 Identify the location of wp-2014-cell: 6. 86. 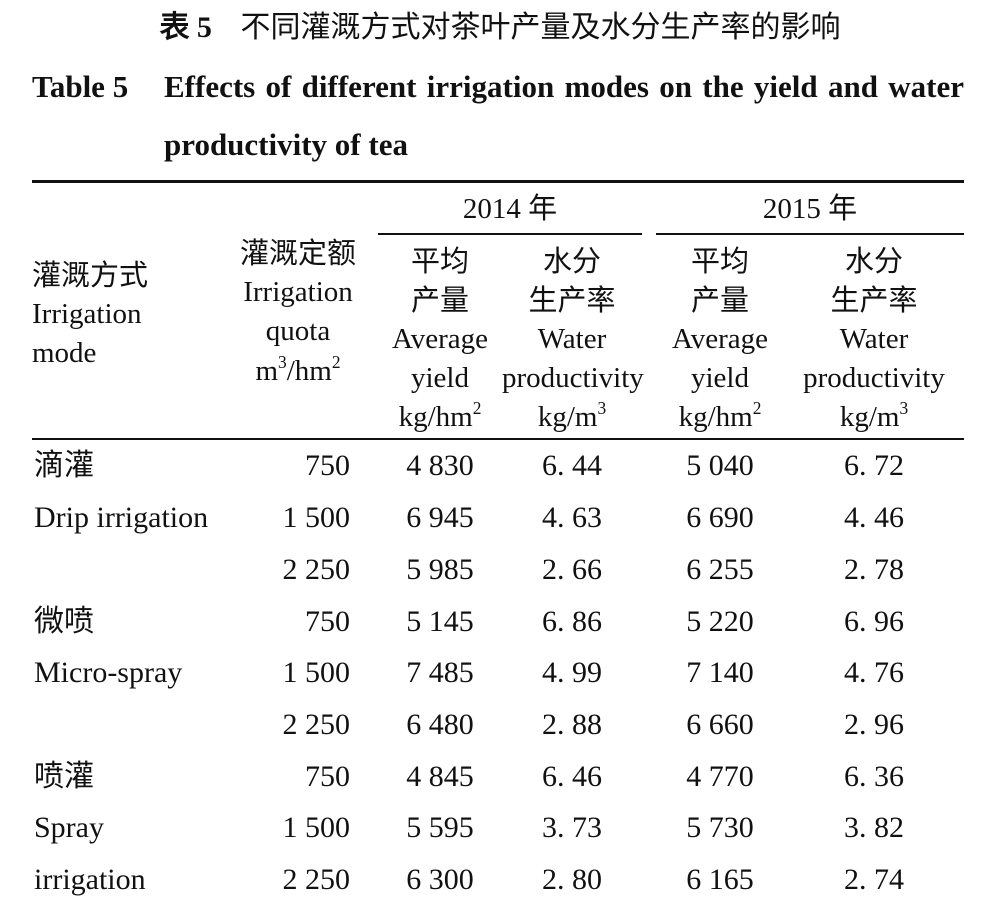
(572, 621).